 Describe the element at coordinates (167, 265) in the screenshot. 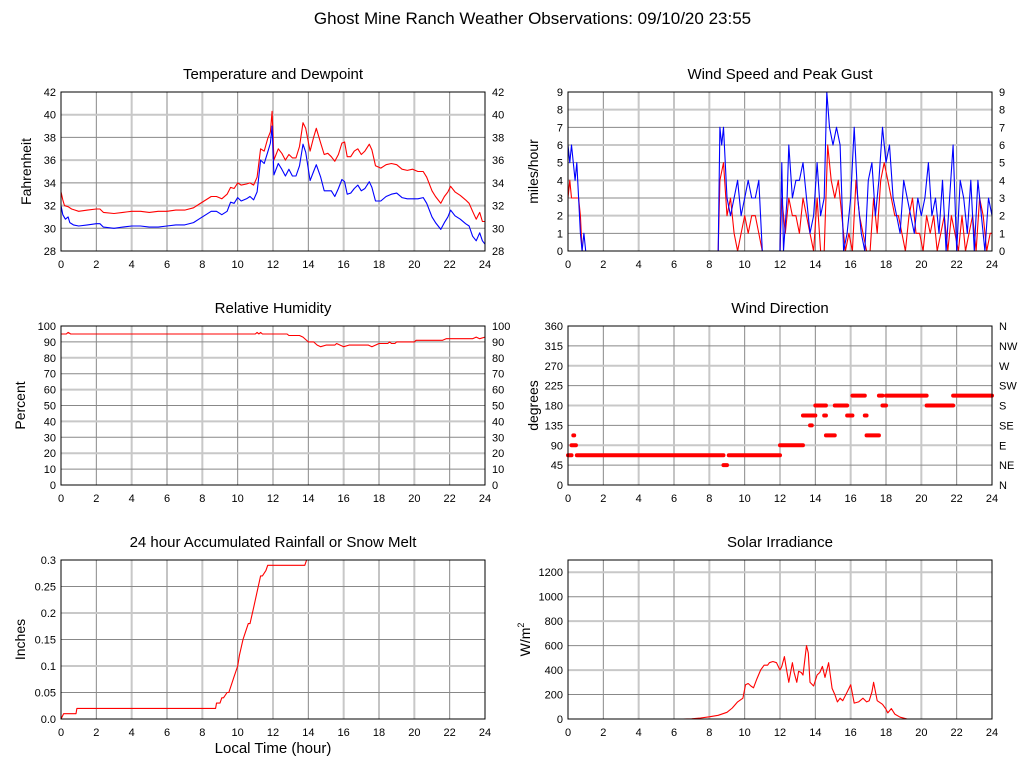

I see `x-tick-label: 6` at that location.